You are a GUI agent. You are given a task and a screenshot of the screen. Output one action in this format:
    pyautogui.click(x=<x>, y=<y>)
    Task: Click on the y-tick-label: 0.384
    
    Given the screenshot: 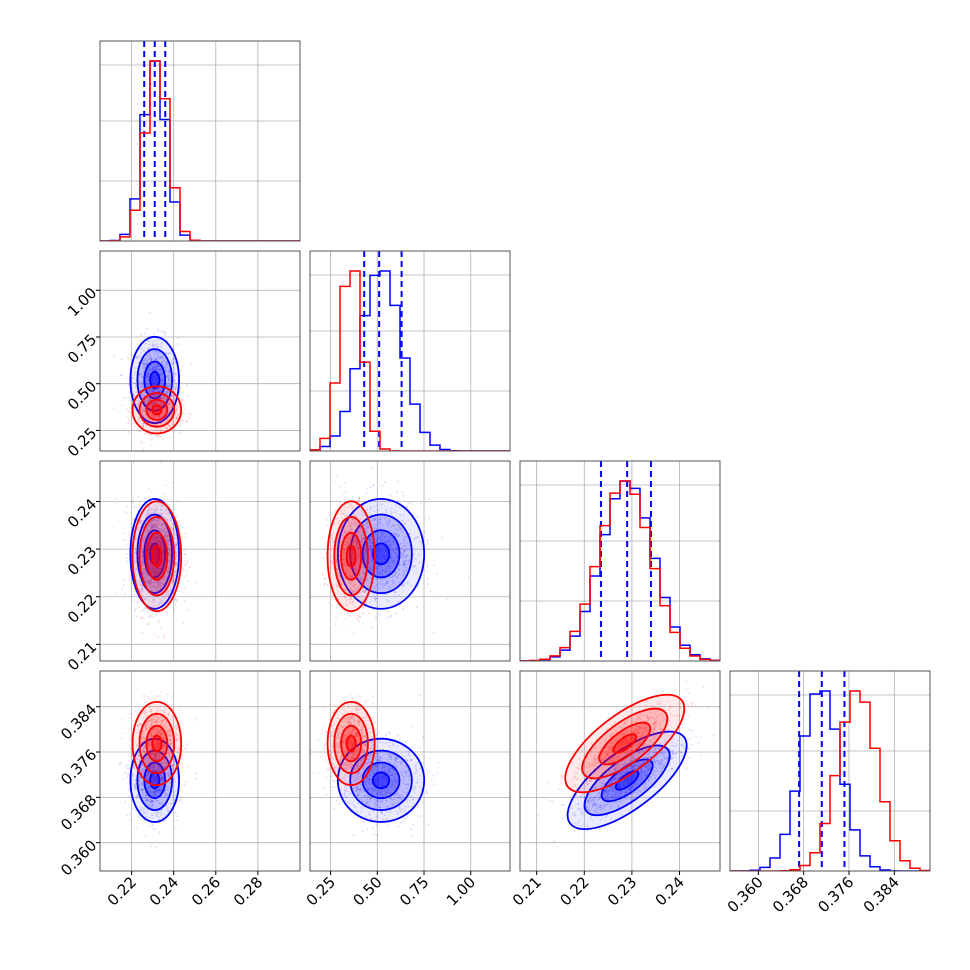 What is the action you would take?
    pyautogui.click(x=78, y=721)
    